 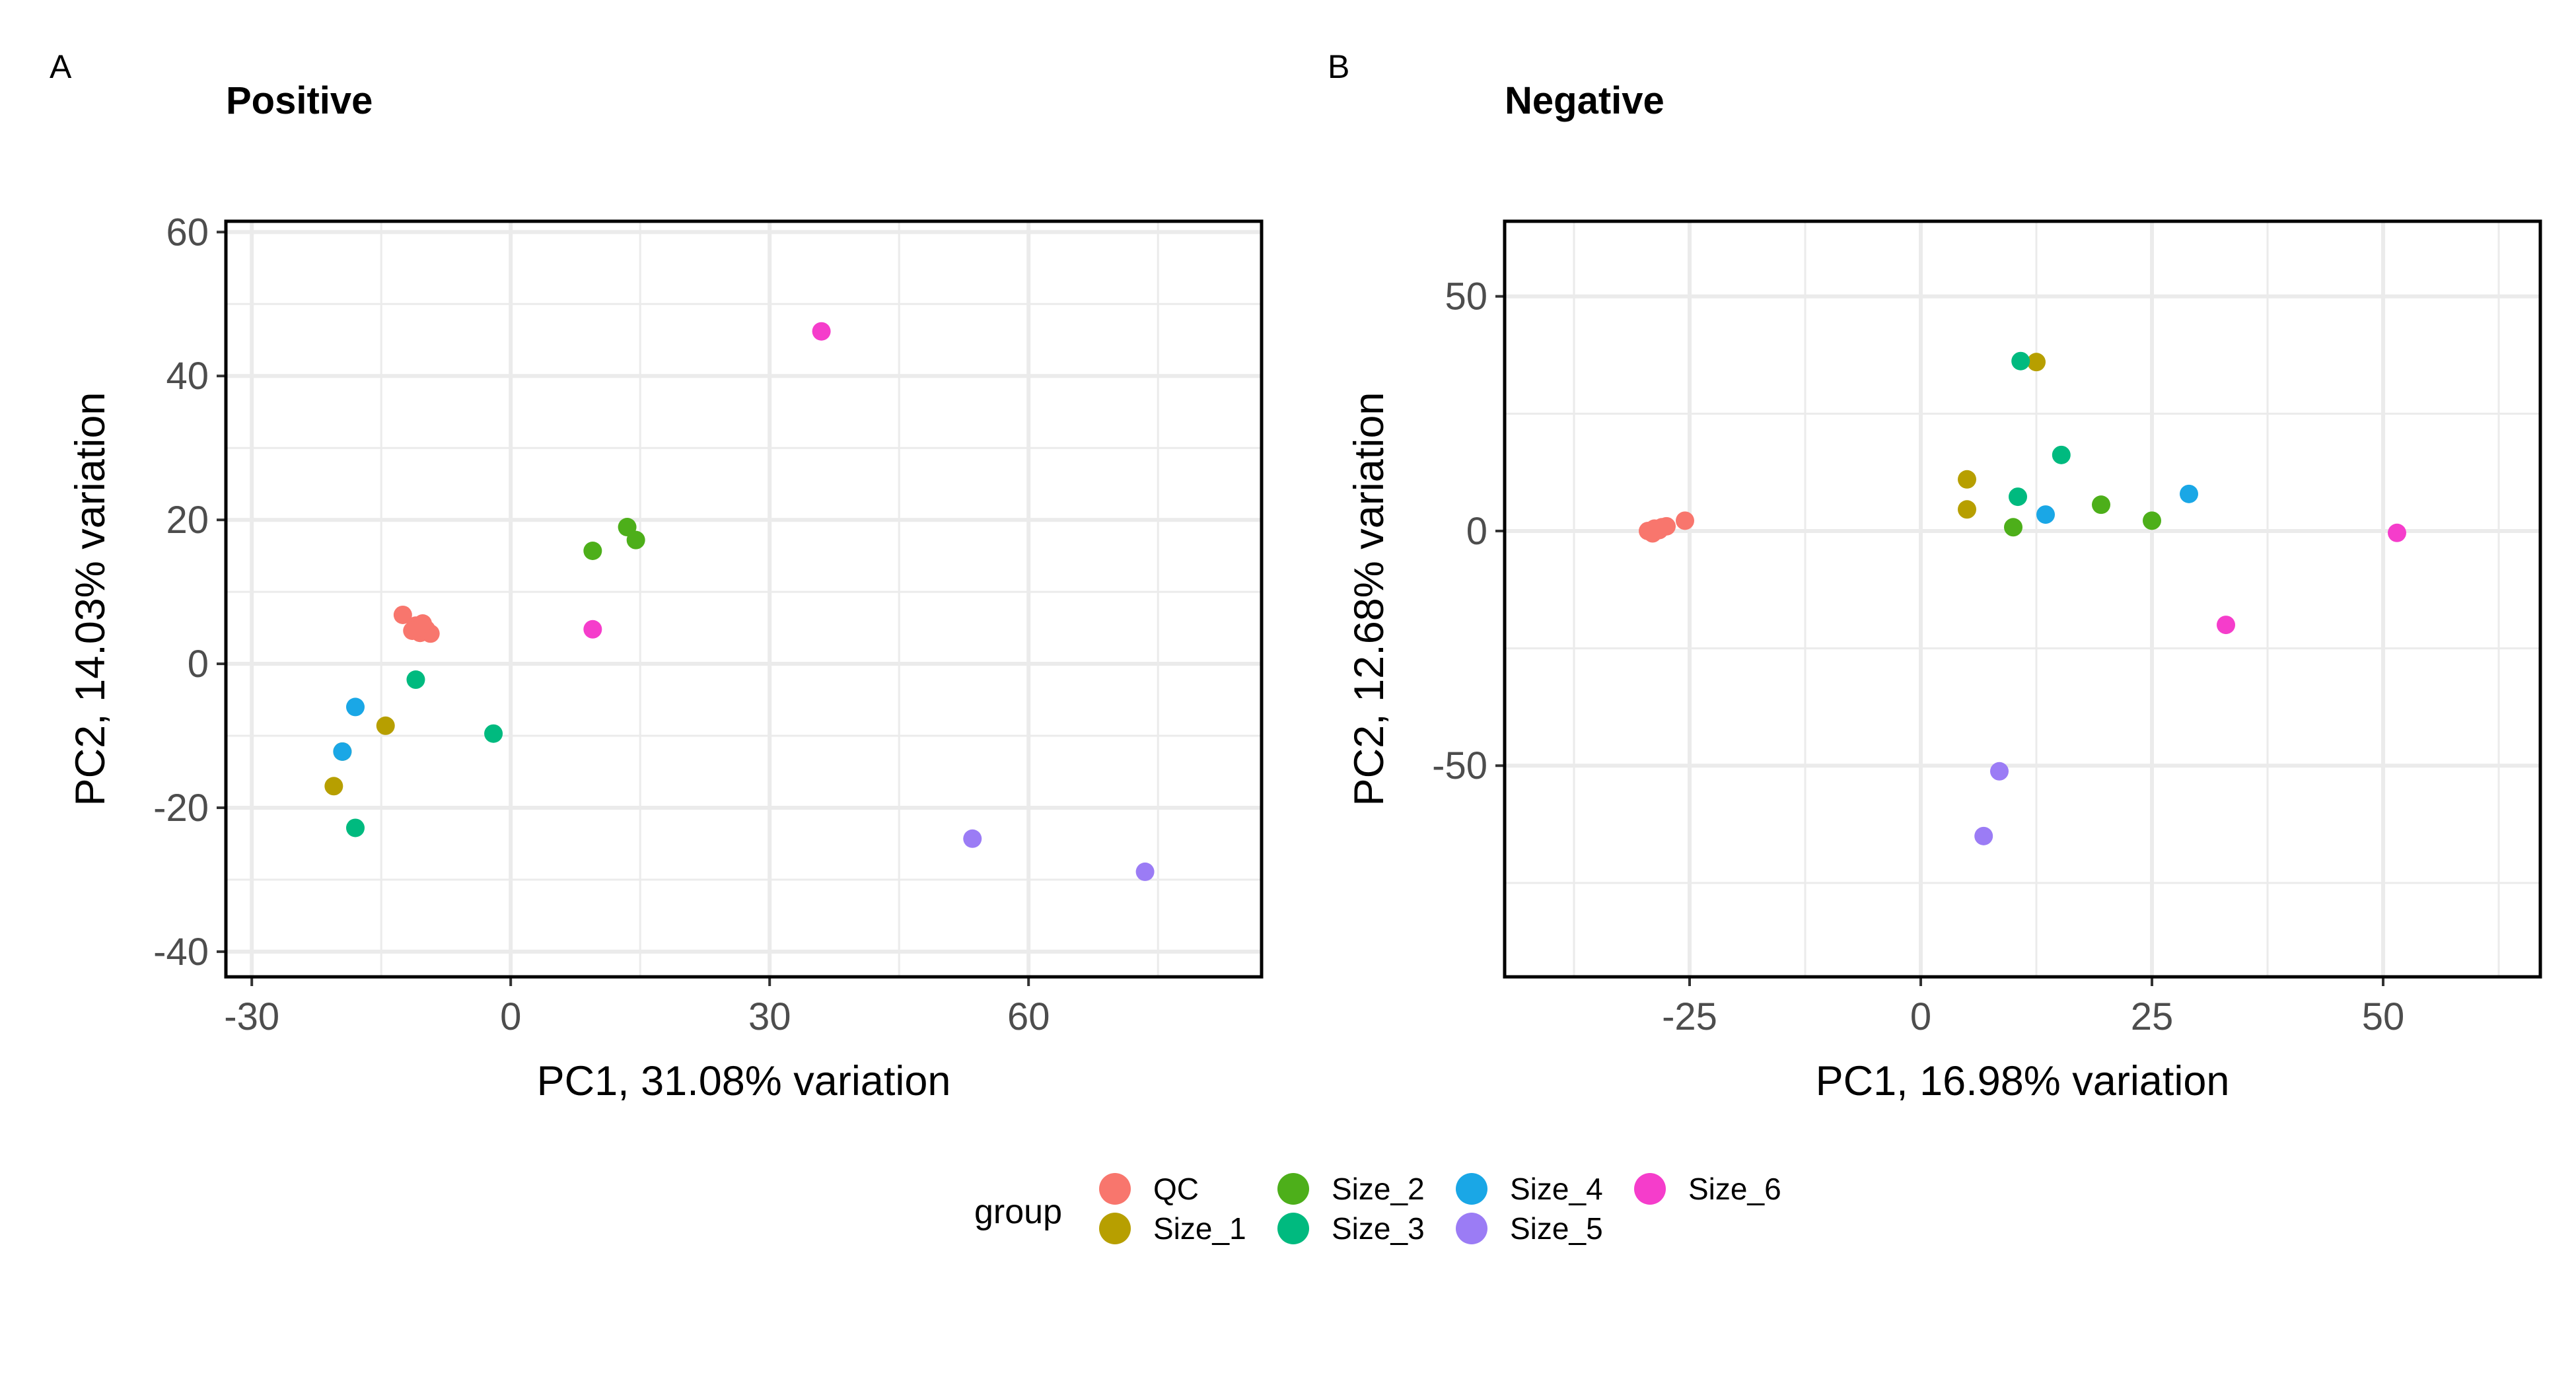 What do you see at coordinates (1200, 1228) in the screenshot?
I see `legend-label-size-1: Size_1` at bounding box center [1200, 1228].